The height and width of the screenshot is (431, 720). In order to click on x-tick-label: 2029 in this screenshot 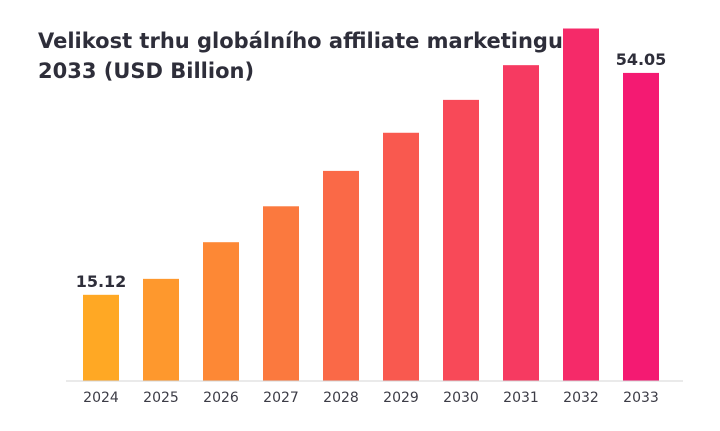, I will do `click(401, 398)`.